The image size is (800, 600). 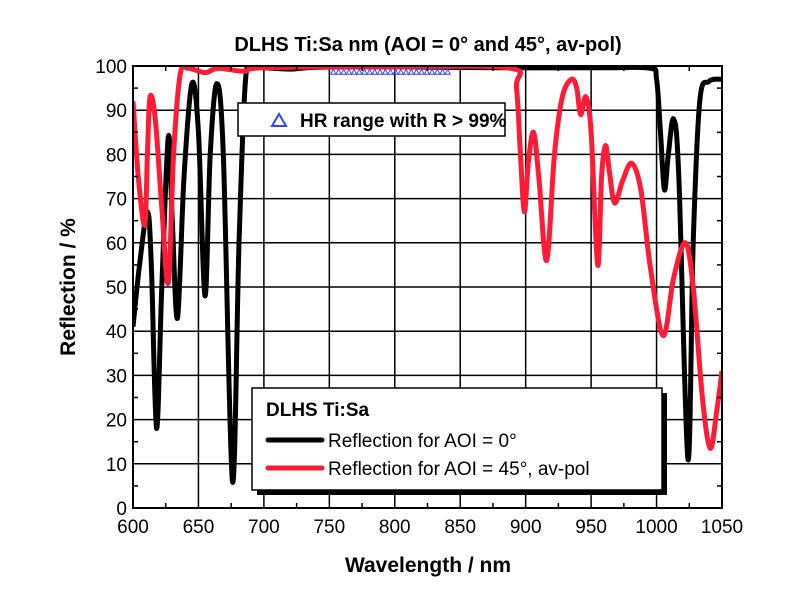 What do you see at coordinates (111, 67) in the screenshot?
I see `y-tick-label: 100` at bounding box center [111, 67].